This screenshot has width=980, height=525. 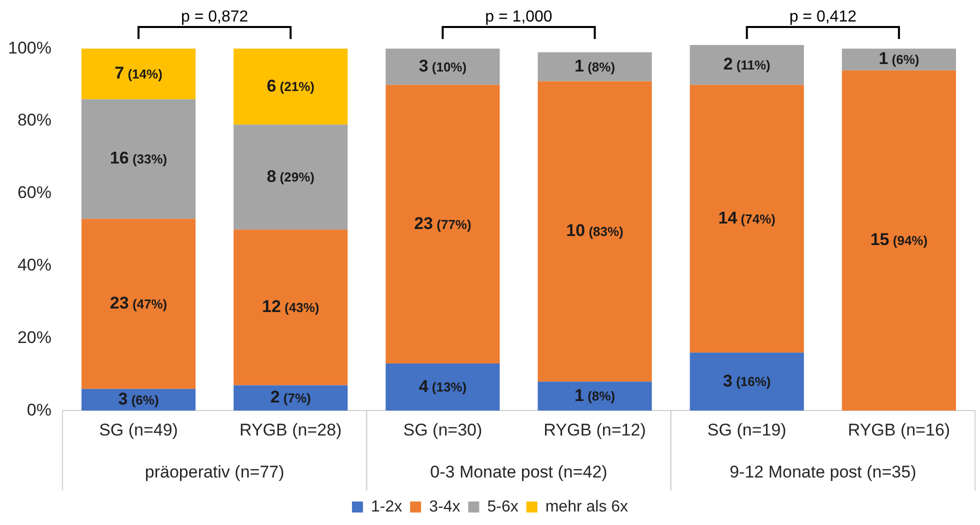 I want to click on x-tick-label: SG (n=30), so click(x=442, y=430).